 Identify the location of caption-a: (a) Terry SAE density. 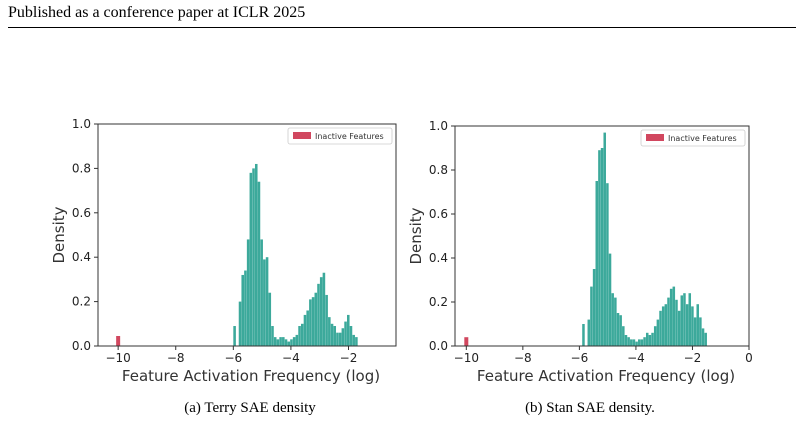
(250, 408).